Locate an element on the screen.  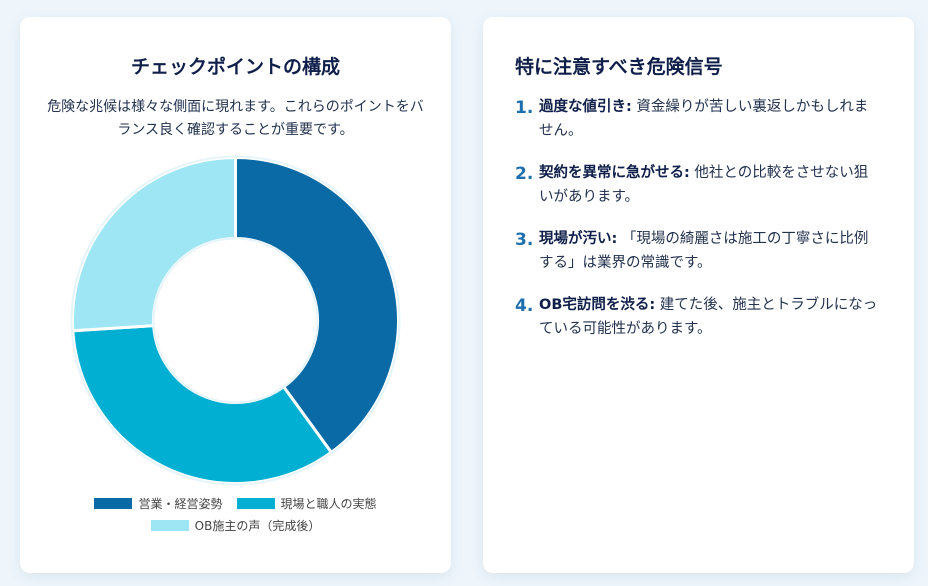
signal-number: 2. is located at coordinates (524, 174).